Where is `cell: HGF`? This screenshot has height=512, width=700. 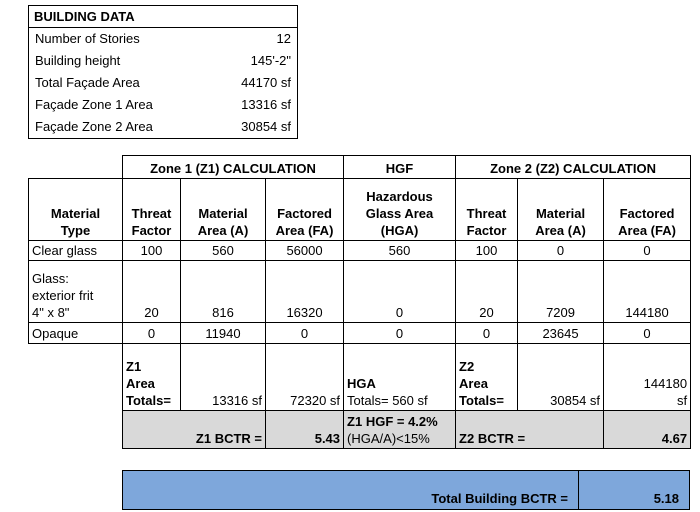 cell: HGF is located at coordinates (400, 167).